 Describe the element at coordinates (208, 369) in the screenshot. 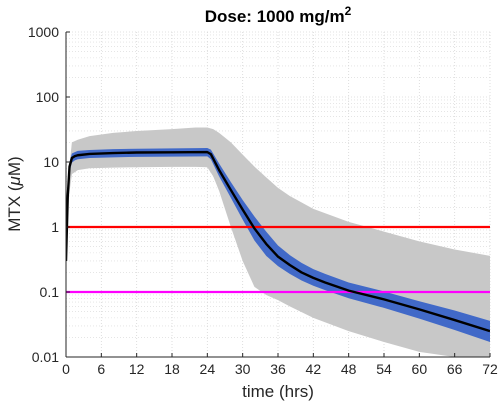

I see `x-tick-label: 24` at that location.